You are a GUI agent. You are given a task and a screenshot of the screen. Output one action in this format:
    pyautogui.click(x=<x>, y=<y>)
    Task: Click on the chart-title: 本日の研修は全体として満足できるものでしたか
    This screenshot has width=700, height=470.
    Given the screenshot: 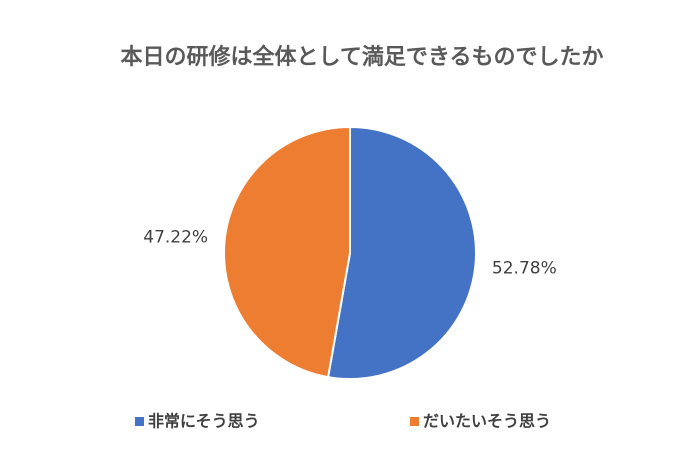 What is the action you would take?
    pyautogui.click(x=362, y=57)
    